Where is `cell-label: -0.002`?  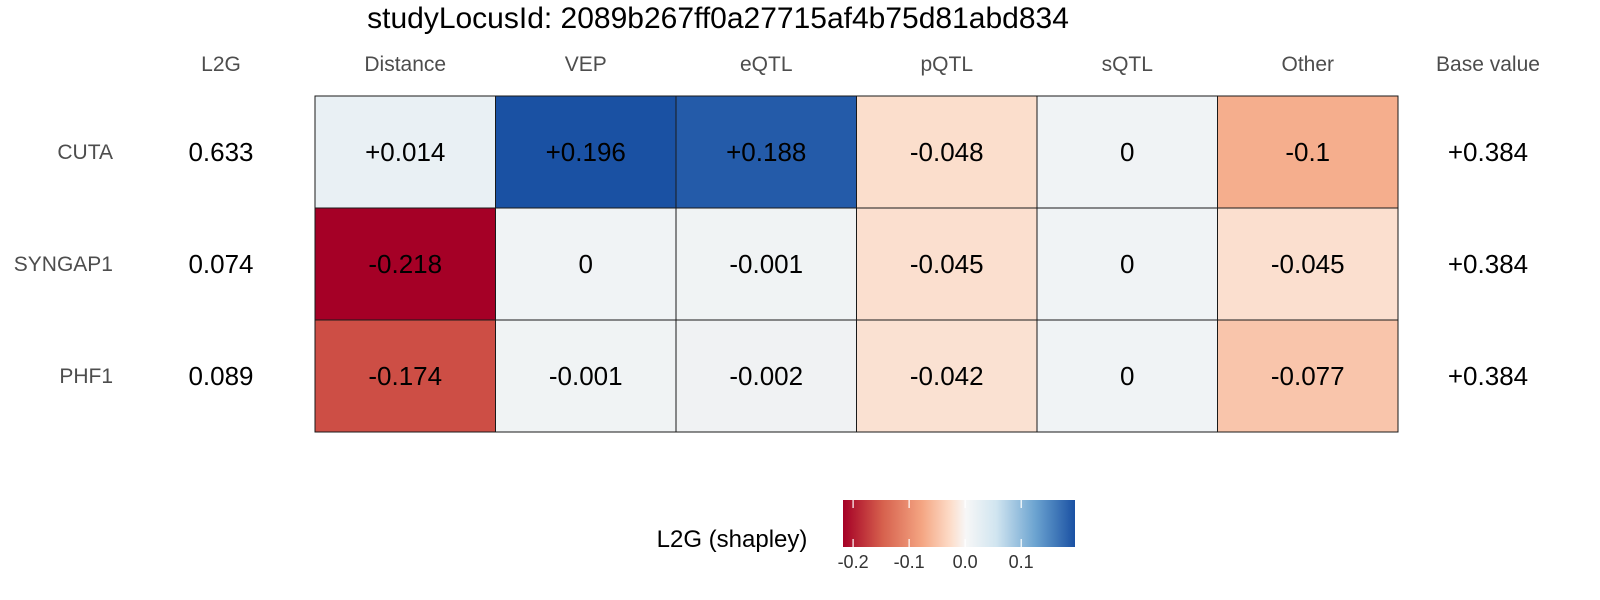
cell-label: -0.002 is located at coordinates (766, 376).